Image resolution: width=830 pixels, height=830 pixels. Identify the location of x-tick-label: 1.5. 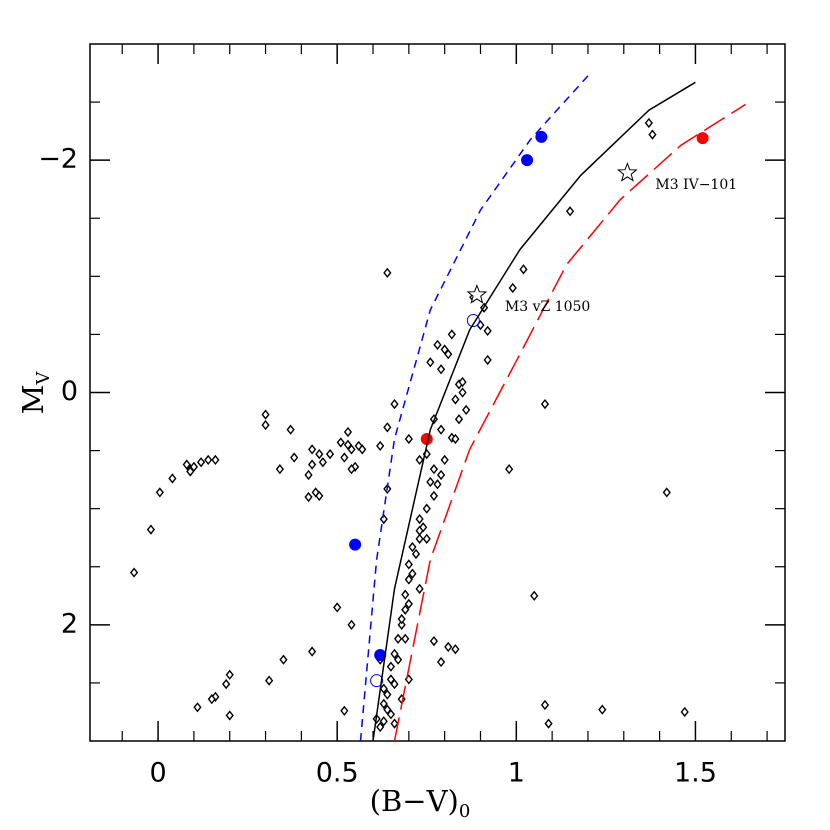
(695, 773).